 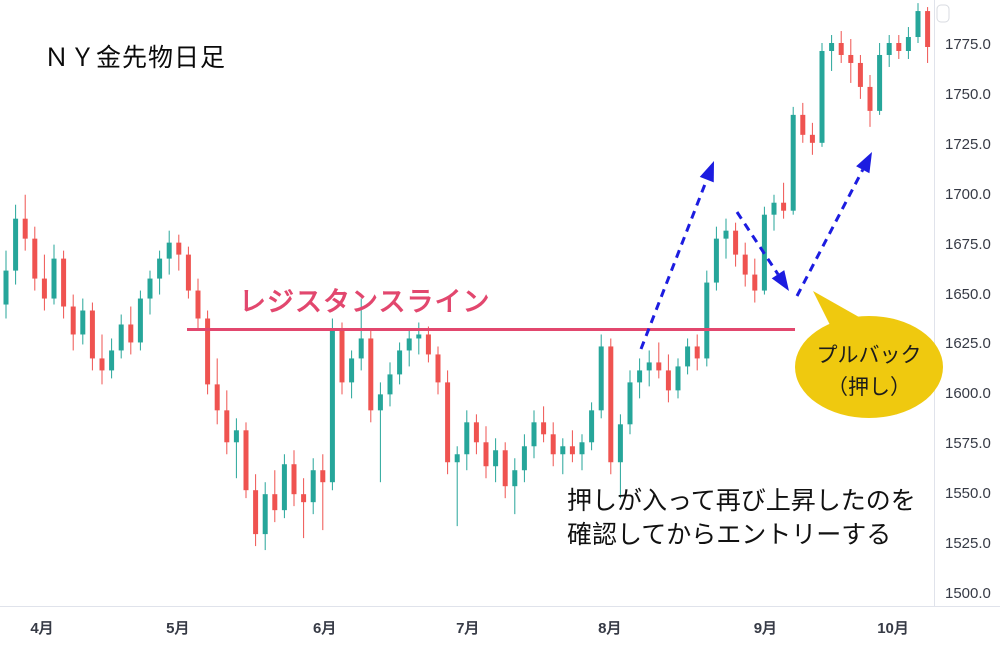 I want to click on x-axis-month-label: 10月, so click(x=893, y=628).